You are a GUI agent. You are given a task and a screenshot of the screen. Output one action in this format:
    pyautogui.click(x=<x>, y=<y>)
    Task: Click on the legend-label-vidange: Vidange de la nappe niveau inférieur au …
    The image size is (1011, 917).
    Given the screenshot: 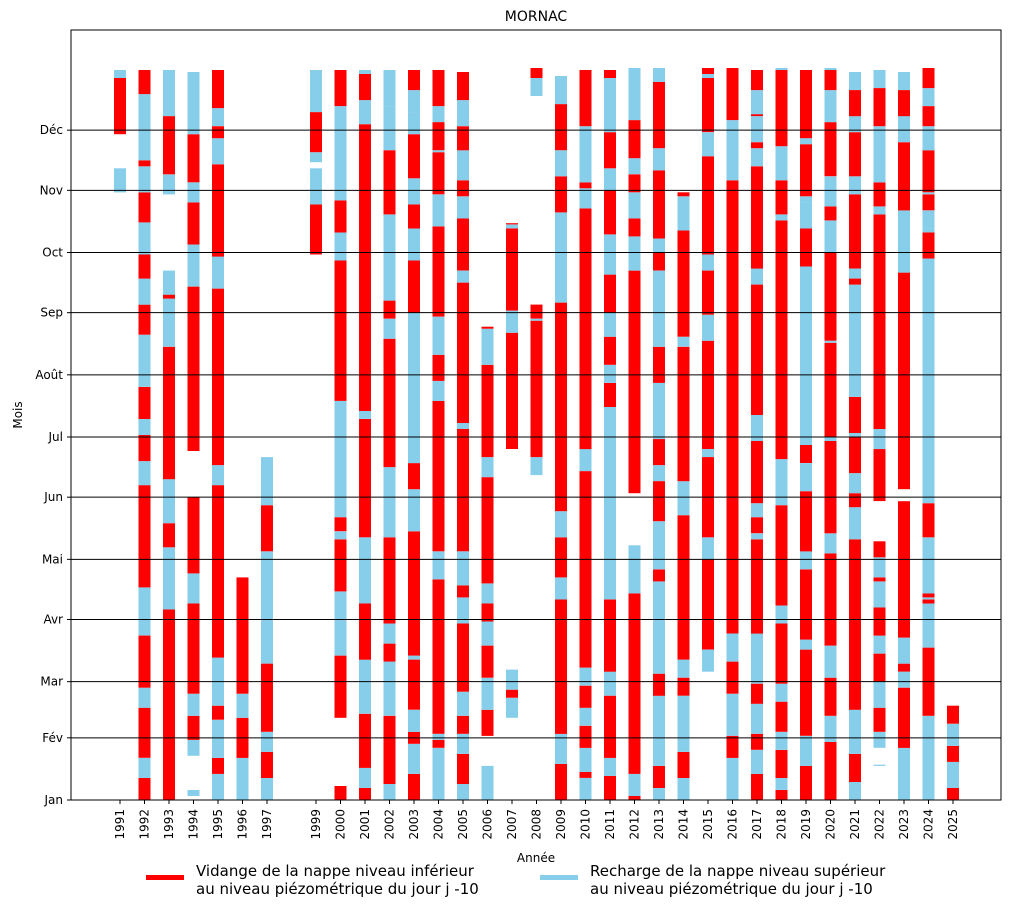 What is the action you would take?
    pyautogui.click(x=337, y=880)
    